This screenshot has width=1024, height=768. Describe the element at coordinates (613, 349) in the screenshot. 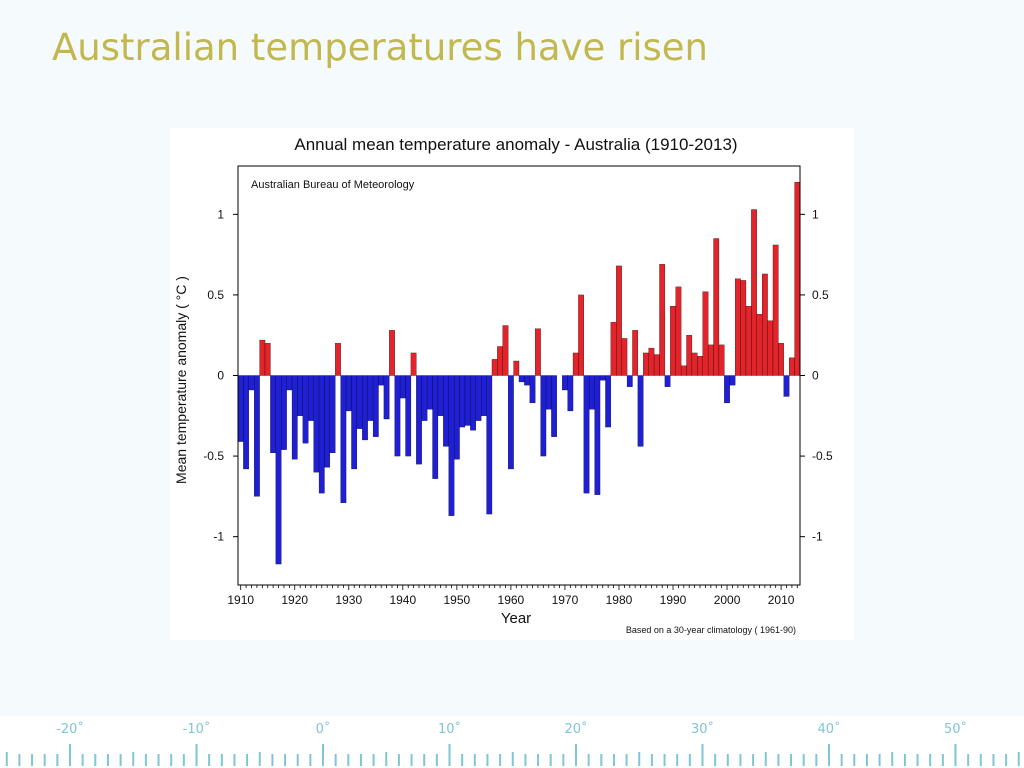

I see `bar-1979` at that location.